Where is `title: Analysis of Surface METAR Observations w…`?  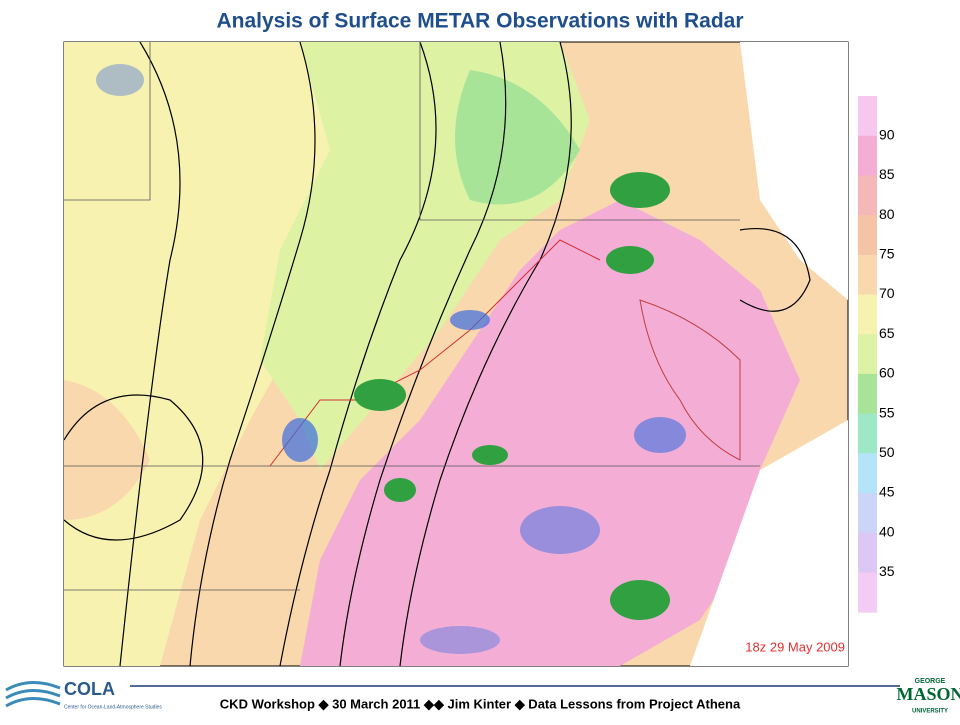
title: Analysis of Surface METAR Observations w… is located at coordinates (479, 21).